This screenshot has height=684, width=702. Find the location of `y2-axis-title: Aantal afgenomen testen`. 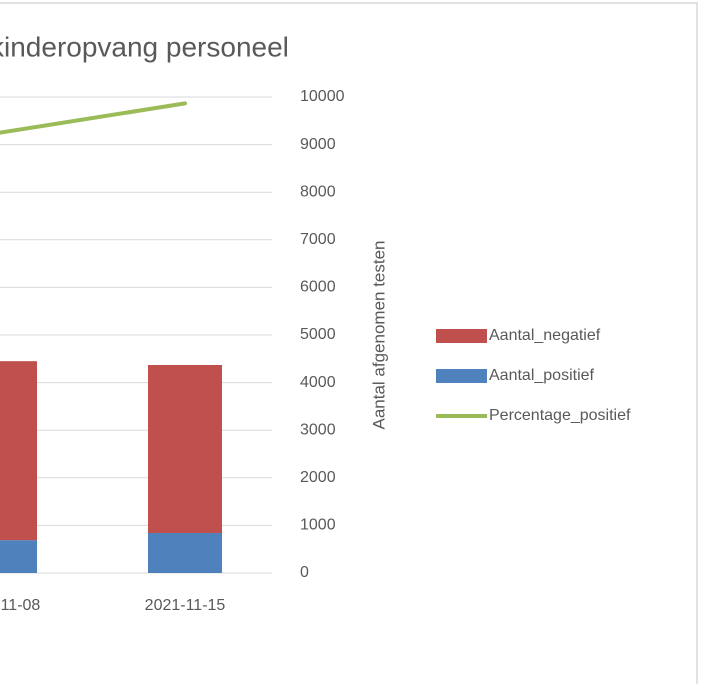

y2-axis-title: Aantal afgenomen testen is located at coordinates (378, 334).